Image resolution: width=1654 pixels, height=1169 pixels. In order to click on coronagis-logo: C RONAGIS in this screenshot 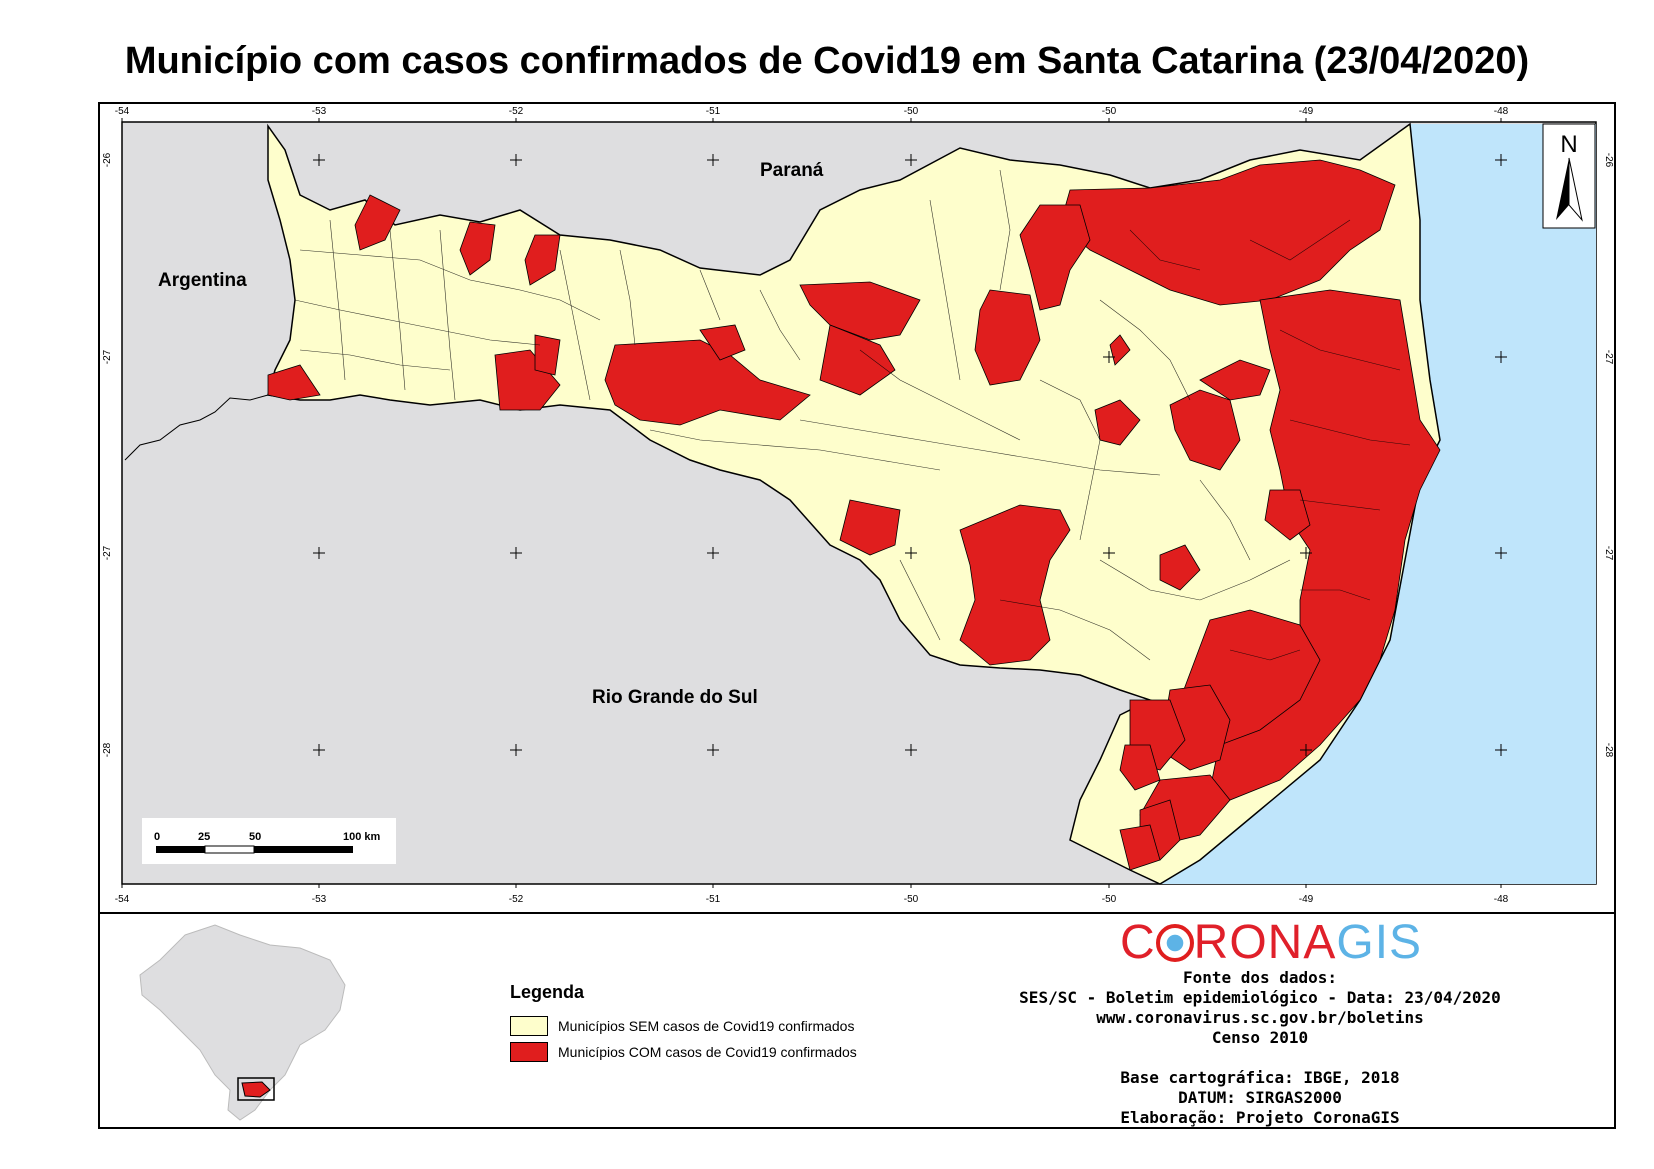, I will do `click(1271, 942)`.